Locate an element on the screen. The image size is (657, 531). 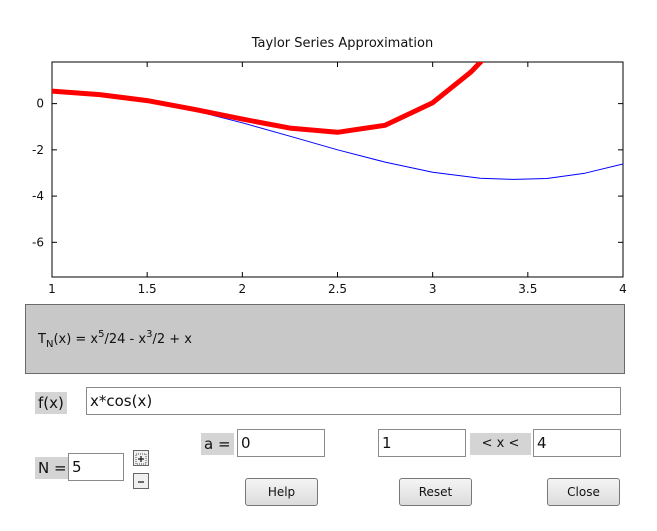
x-tick-label: 1 is located at coordinates (52, 289).